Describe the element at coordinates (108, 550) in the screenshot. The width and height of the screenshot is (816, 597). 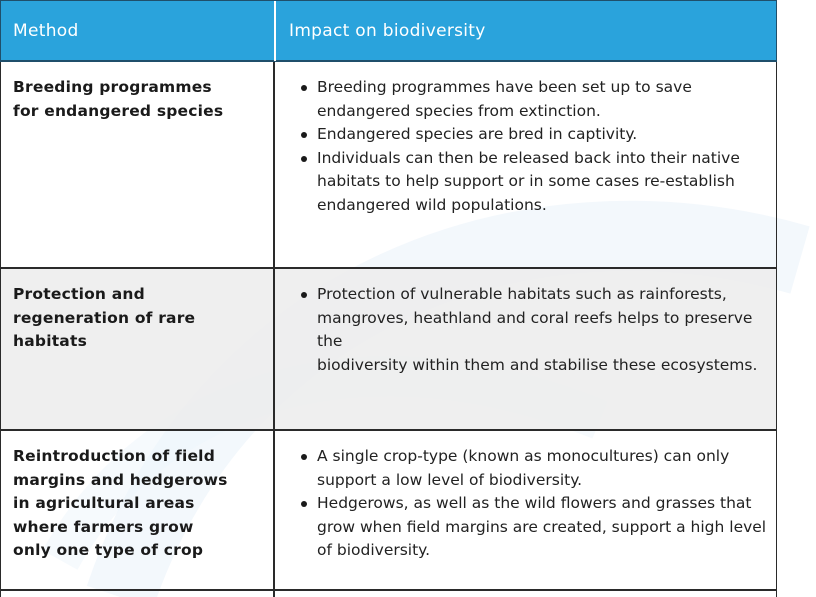
I see `method-line: only one type of crop` at that location.